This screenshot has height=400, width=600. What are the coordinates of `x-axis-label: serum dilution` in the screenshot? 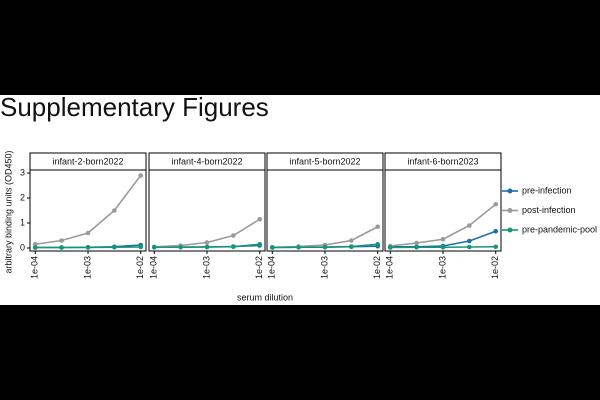 It's located at (265, 297).